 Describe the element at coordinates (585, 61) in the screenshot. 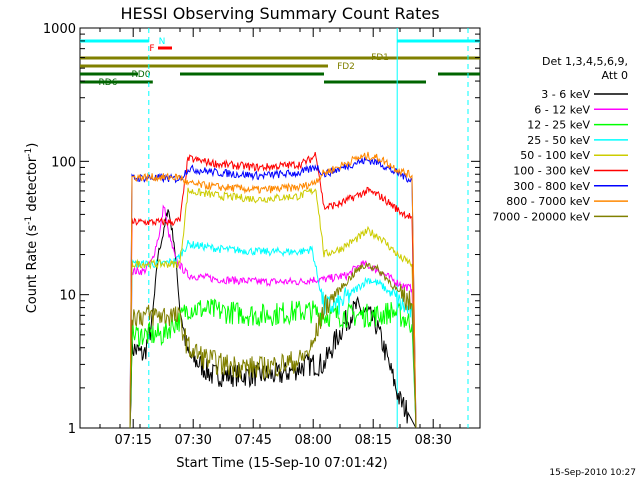

I see `legend-title-line1: Det 1,3,4,5,6,9,` at that location.